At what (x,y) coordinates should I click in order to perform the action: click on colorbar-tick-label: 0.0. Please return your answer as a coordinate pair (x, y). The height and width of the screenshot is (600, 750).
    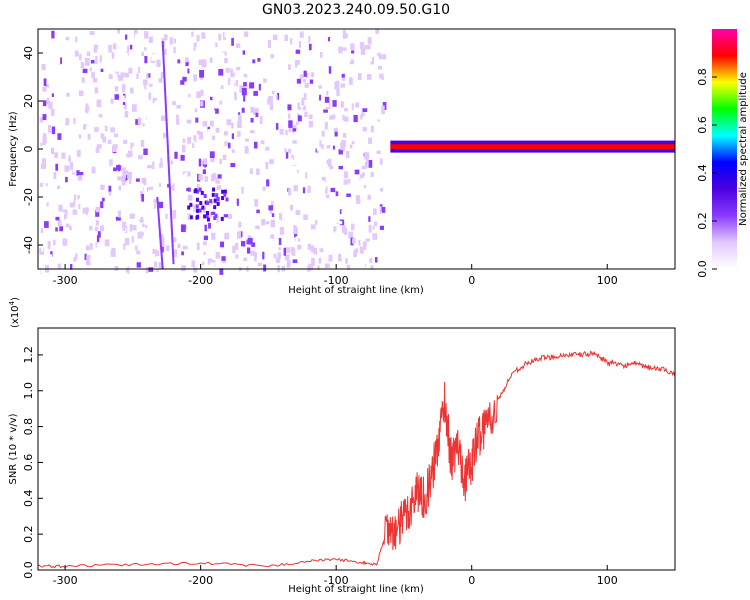
    Looking at the image, I should click on (702, 269).